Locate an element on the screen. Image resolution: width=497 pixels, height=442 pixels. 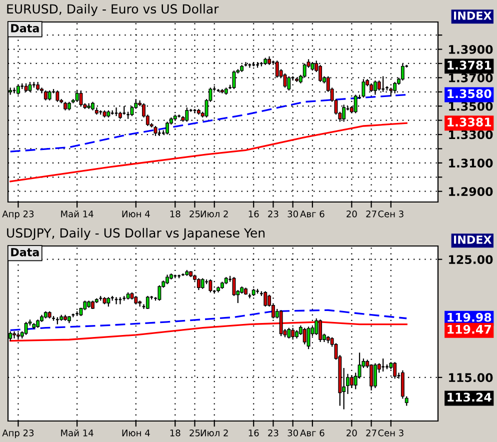
y-tick-label: 1.3700 is located at coordinates (471, 77).